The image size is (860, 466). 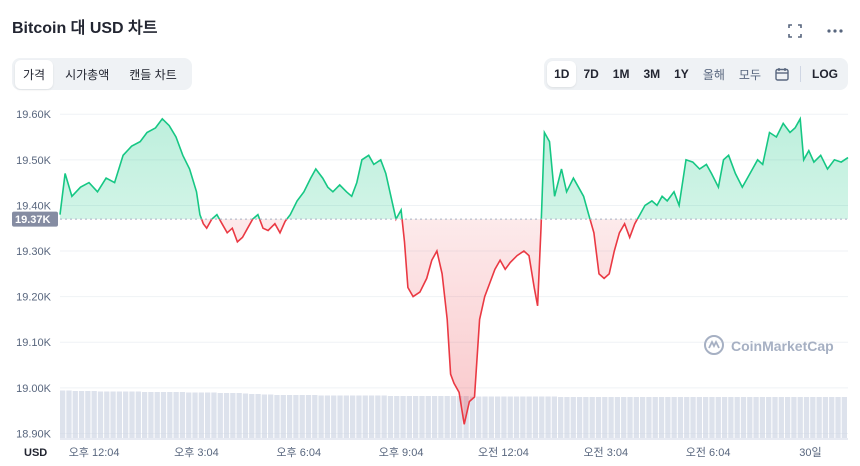 I want to click on chart-type-tabs: 가격 시가총액 캔들 차트, so click(x=102, y=74).